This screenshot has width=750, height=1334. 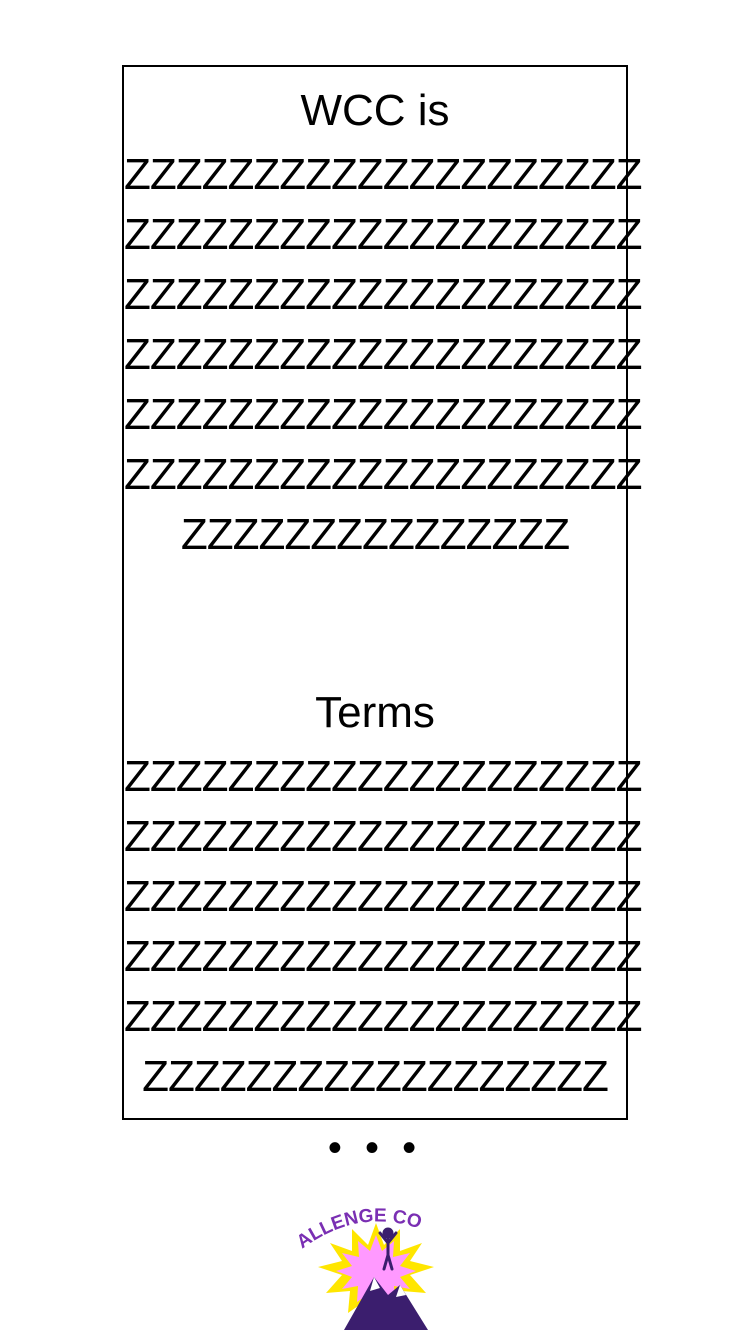 What do you see at coordinates (375, 110) in the screenshot?
I see `section-heading: WCC is` at bounding box center [375, 110].